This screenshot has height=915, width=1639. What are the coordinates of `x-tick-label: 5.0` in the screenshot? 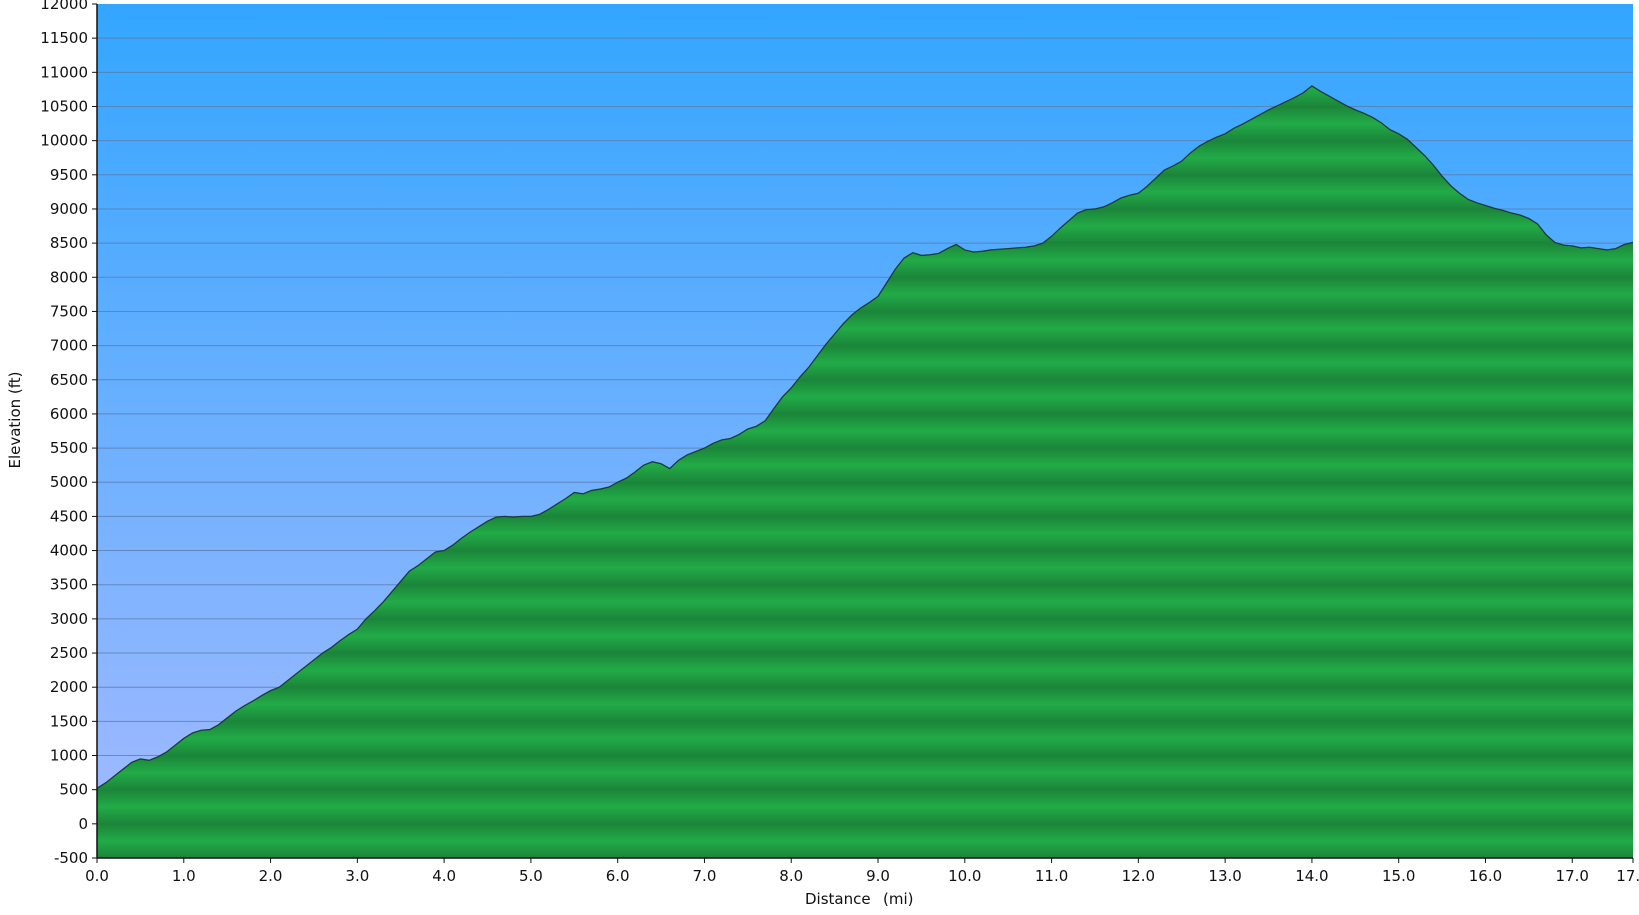 It's located at (531, 876).